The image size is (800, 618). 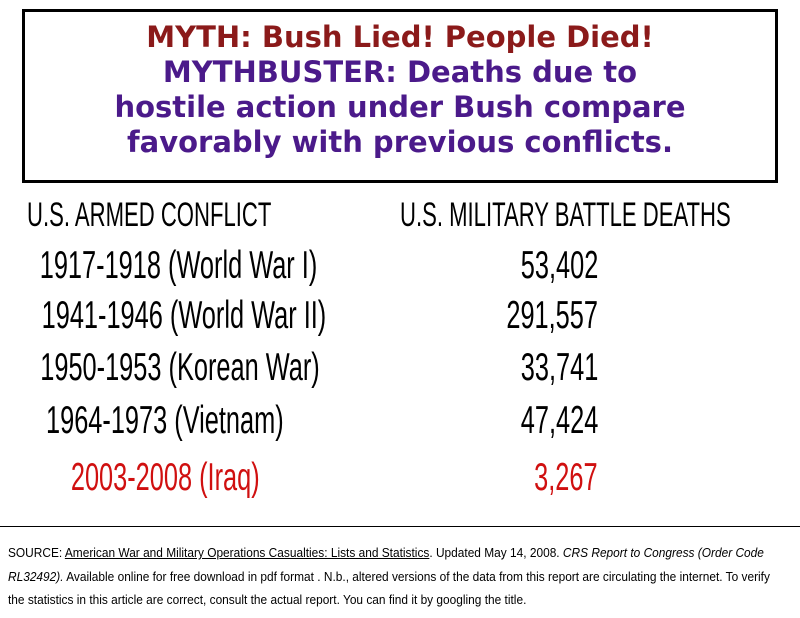 What do you see at coordinates (448, 316) in the screenshot?
I see `deaths: 291,557` at bounding box center [448, 316].